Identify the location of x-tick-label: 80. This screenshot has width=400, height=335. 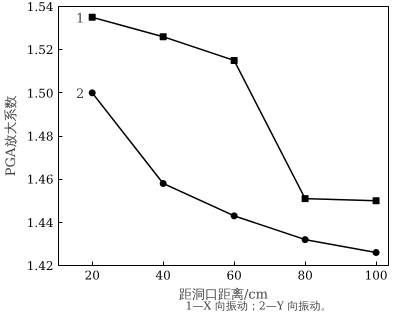
(305, 275).